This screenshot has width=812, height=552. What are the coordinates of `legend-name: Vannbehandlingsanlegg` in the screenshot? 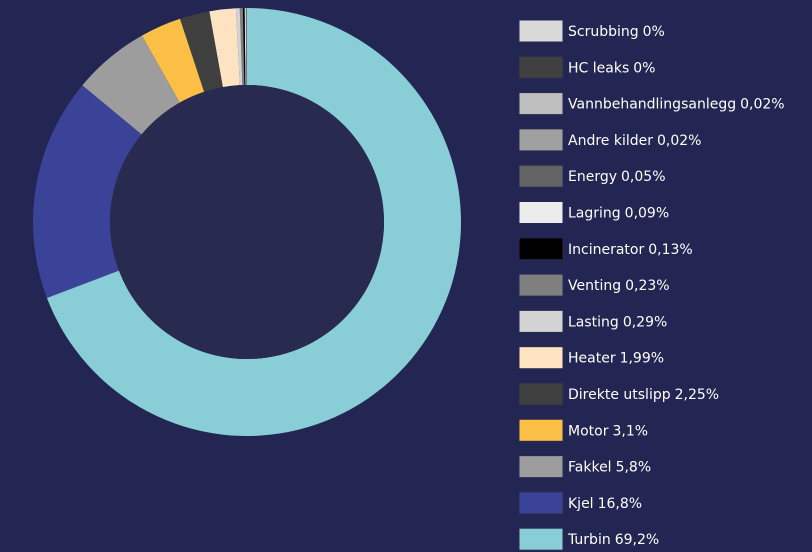 It's located at (652, 105).